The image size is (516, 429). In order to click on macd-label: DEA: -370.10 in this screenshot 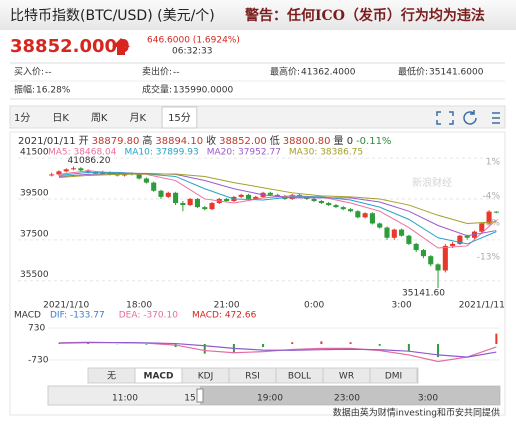, I will do `click(149, 316)`.